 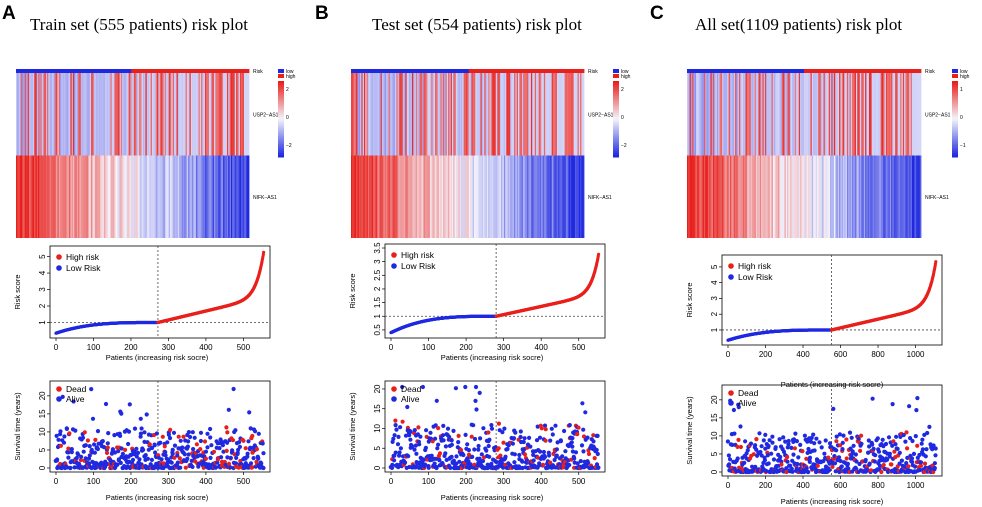 What do you see at coordinates (714, 266) in the screenshot?
I see `y-tick-label: 5` at bounding box center [714, 266].